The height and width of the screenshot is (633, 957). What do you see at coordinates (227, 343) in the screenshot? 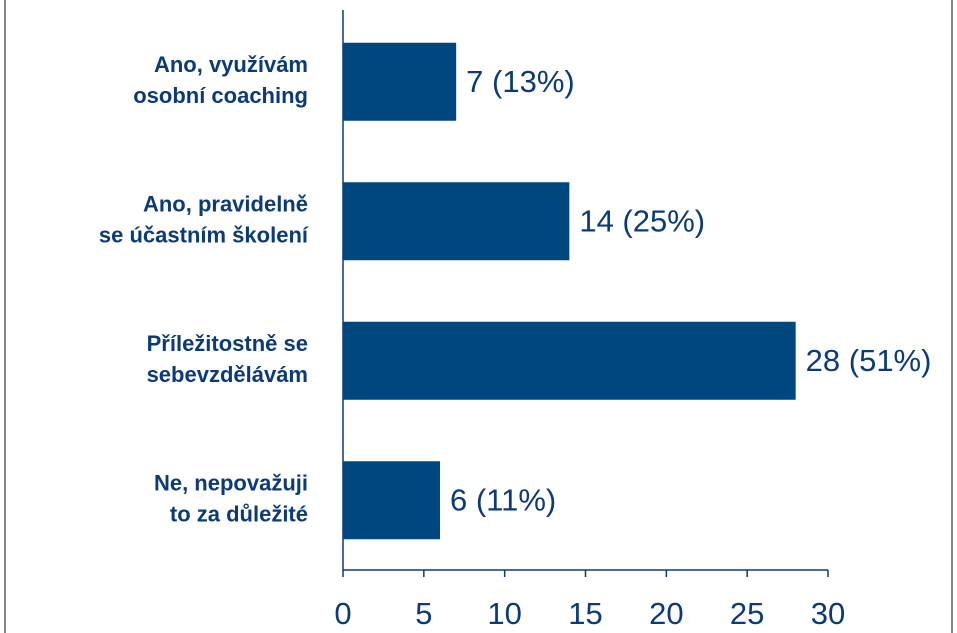
I see `category-label: Příležitostně se` at bounding box center [227, 343].